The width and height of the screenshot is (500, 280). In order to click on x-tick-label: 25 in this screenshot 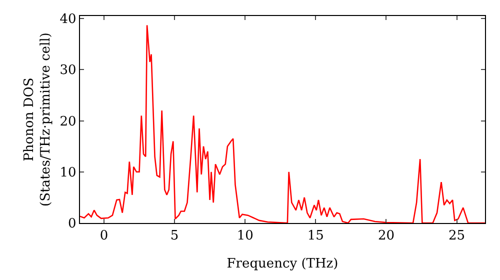, I will do `click(457, 236)`.